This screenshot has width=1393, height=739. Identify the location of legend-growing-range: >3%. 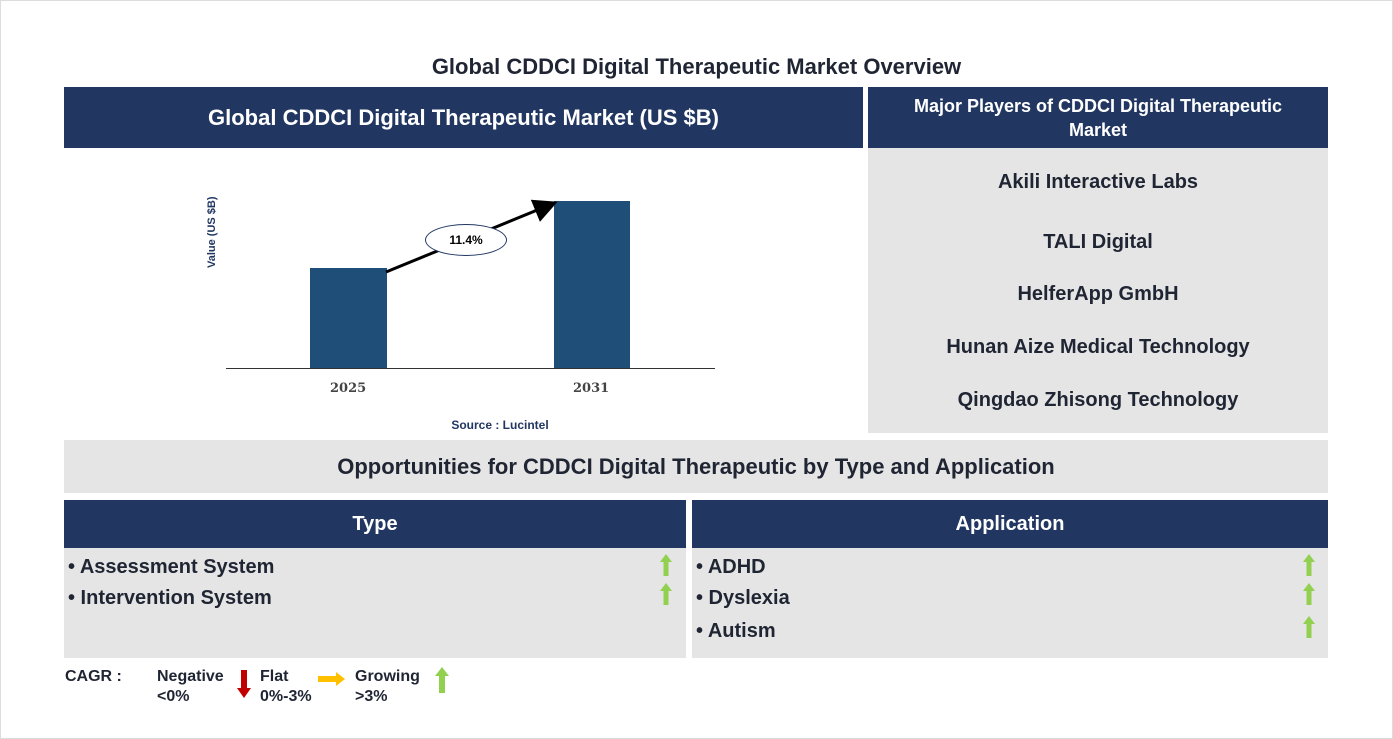
(371, 696).